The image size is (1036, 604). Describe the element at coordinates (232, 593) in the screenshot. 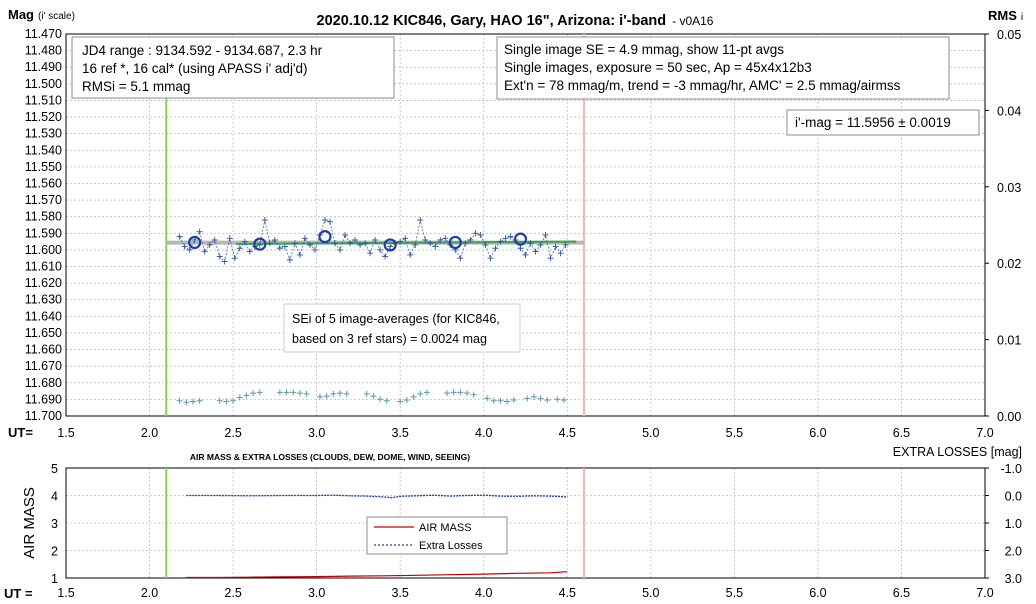

I see `bottom-x-tick-label: 2.5` at that location.